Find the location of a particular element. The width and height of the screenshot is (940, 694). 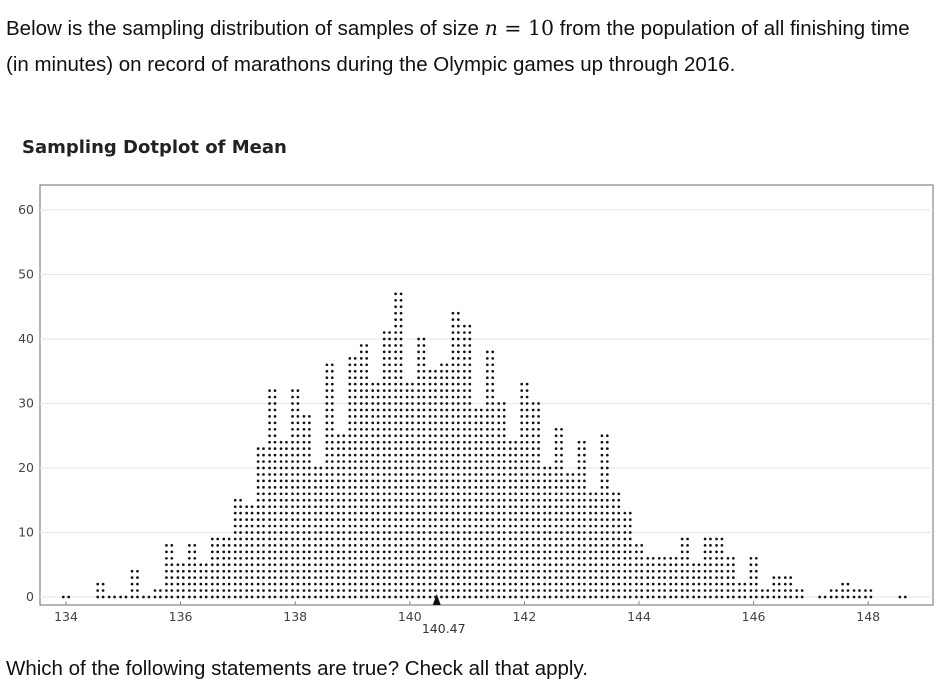

y-tick-label: 10 is located at coordinates (26, 532).